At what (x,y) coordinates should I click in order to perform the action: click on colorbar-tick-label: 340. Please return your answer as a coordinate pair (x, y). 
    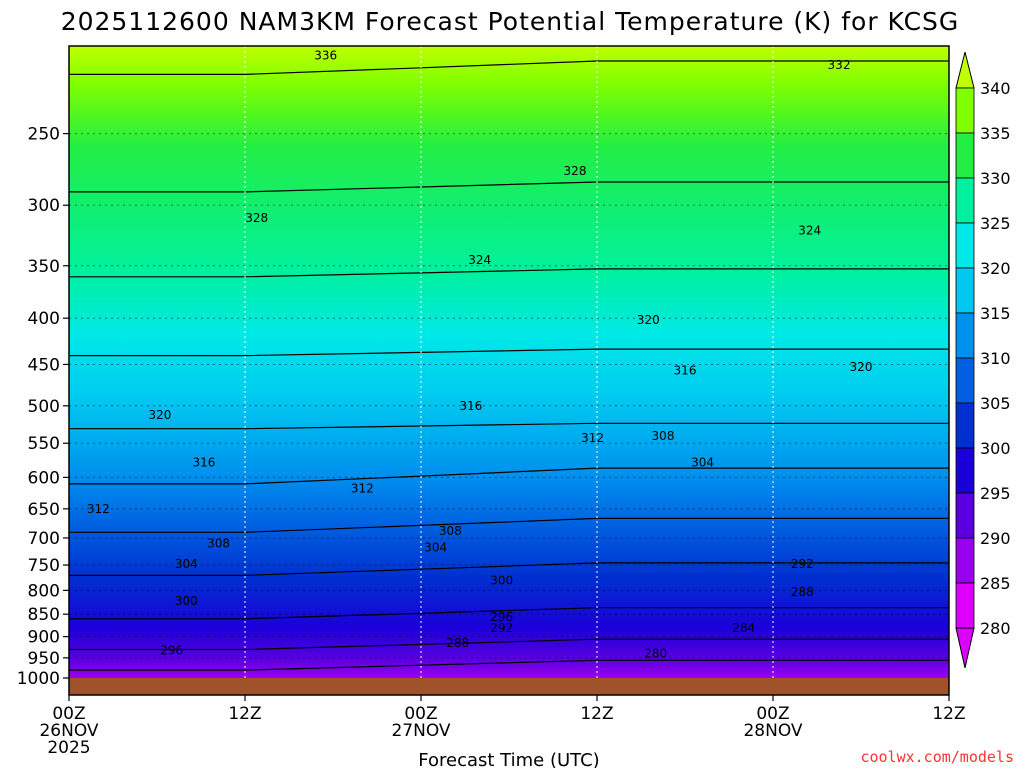
    Looking at the image, I should click on (995, 88).